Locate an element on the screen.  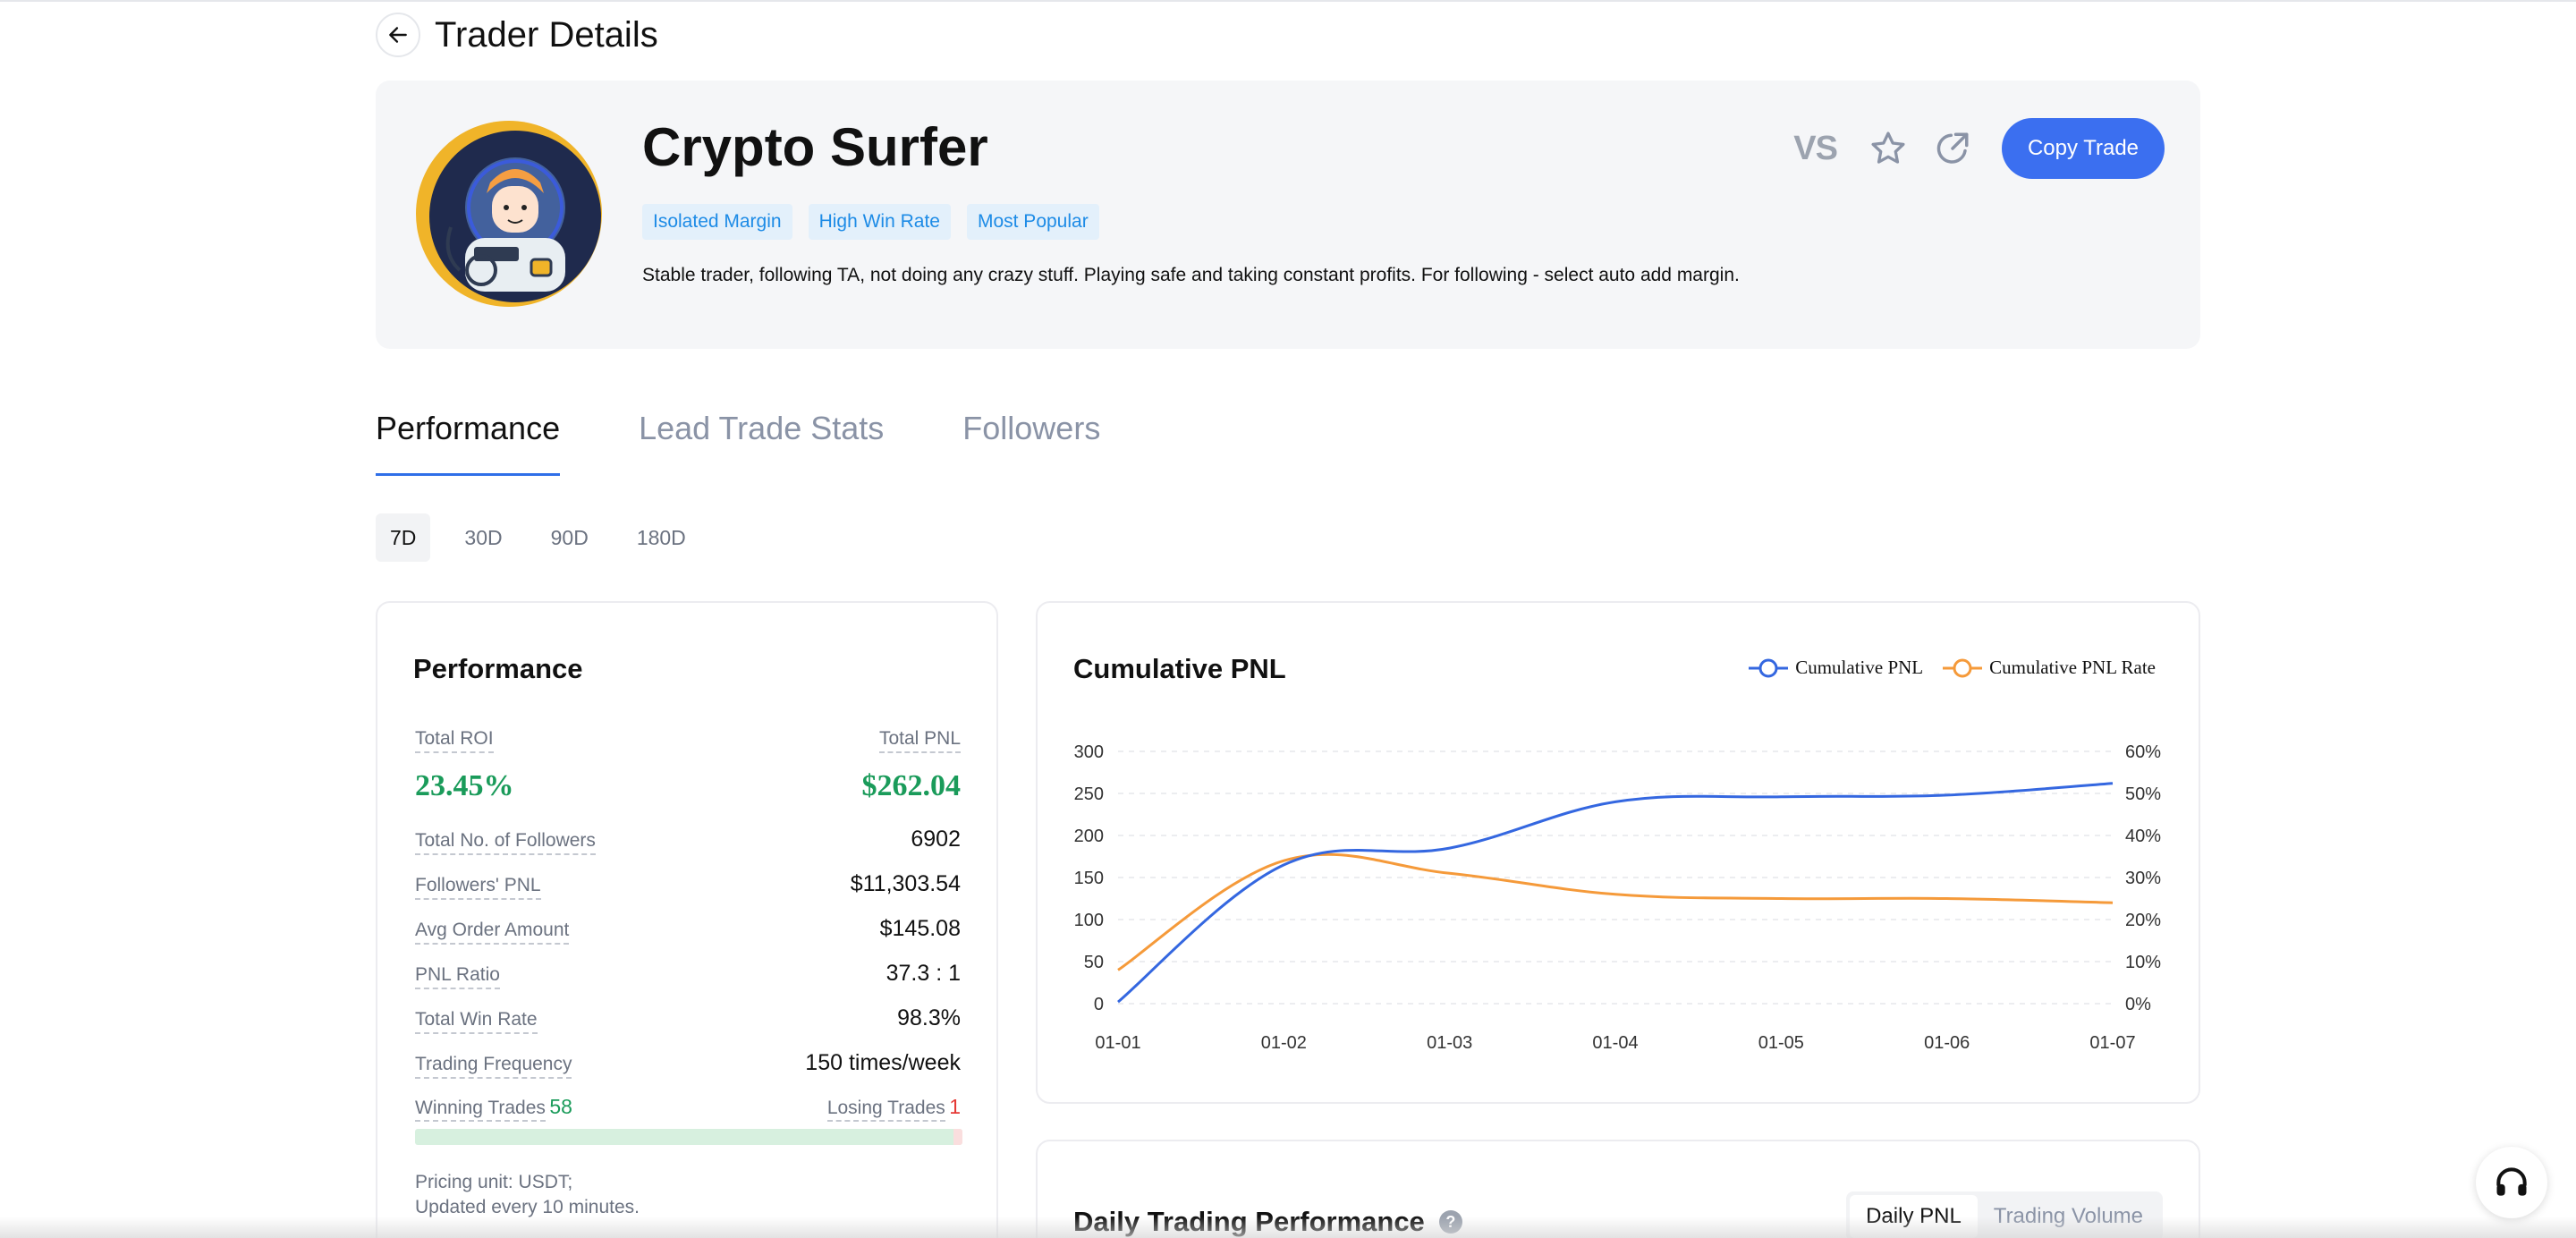
losing-trades: Losing Trades 1 is located at coordinates (893, 1108).